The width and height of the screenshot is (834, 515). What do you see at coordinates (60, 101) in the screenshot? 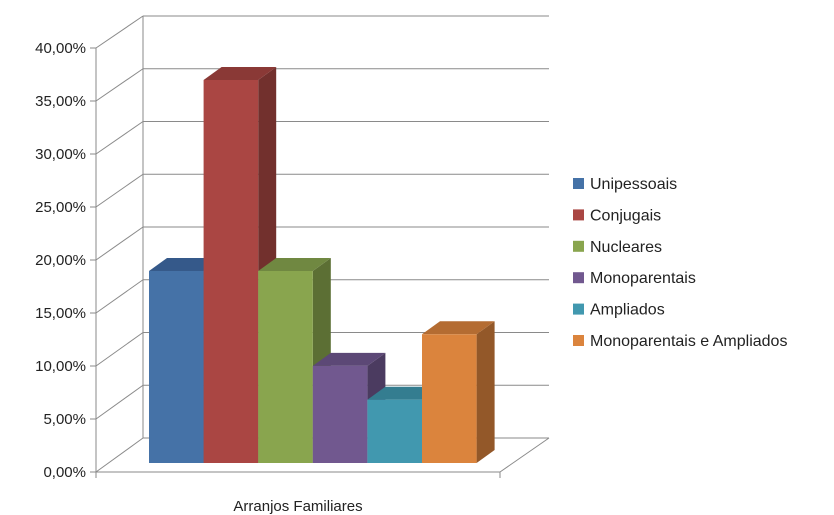
I see `y-tick-label: 35,00%` at bounding box center [60, 101].